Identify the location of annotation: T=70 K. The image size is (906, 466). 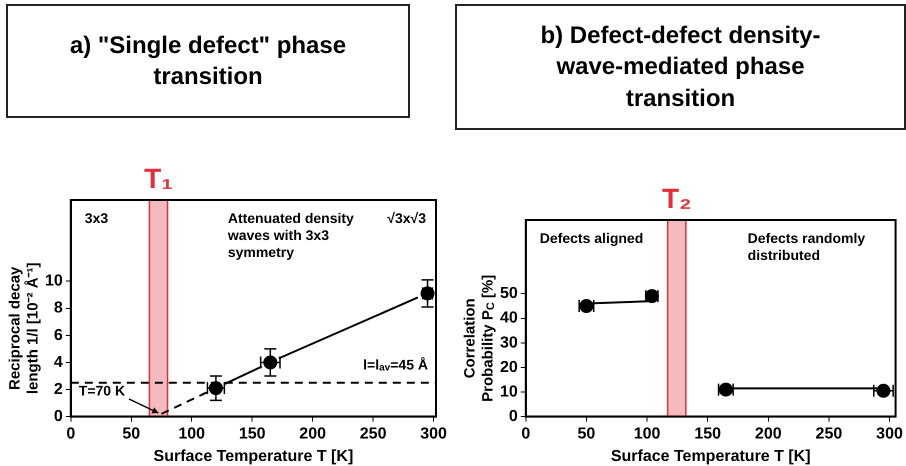
(102, 390).